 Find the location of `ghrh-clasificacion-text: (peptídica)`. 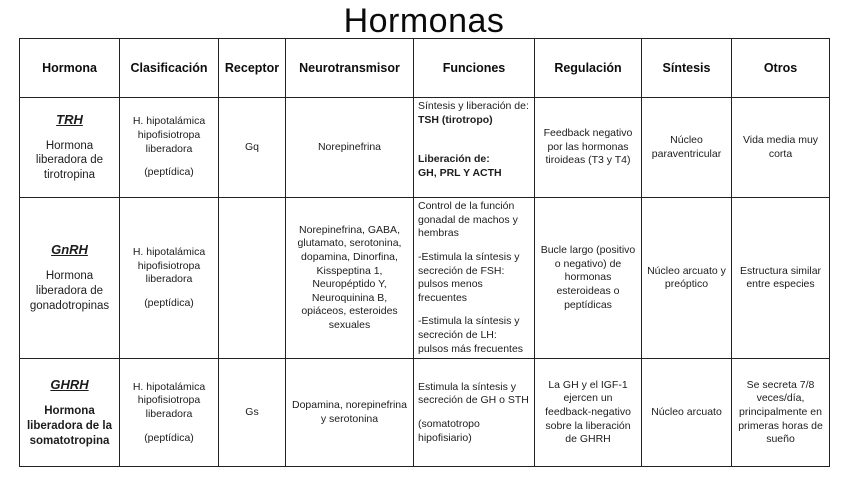

ghrh-clasificacion-text: (peptídica) is located at coordinates (169, 437).